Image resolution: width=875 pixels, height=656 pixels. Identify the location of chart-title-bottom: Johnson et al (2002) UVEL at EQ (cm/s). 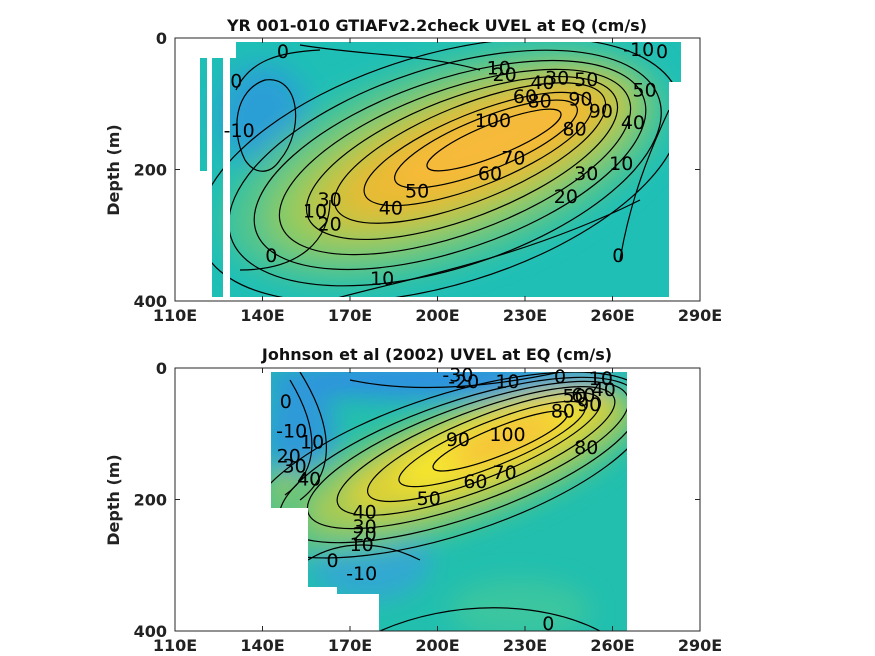
(436, 354).